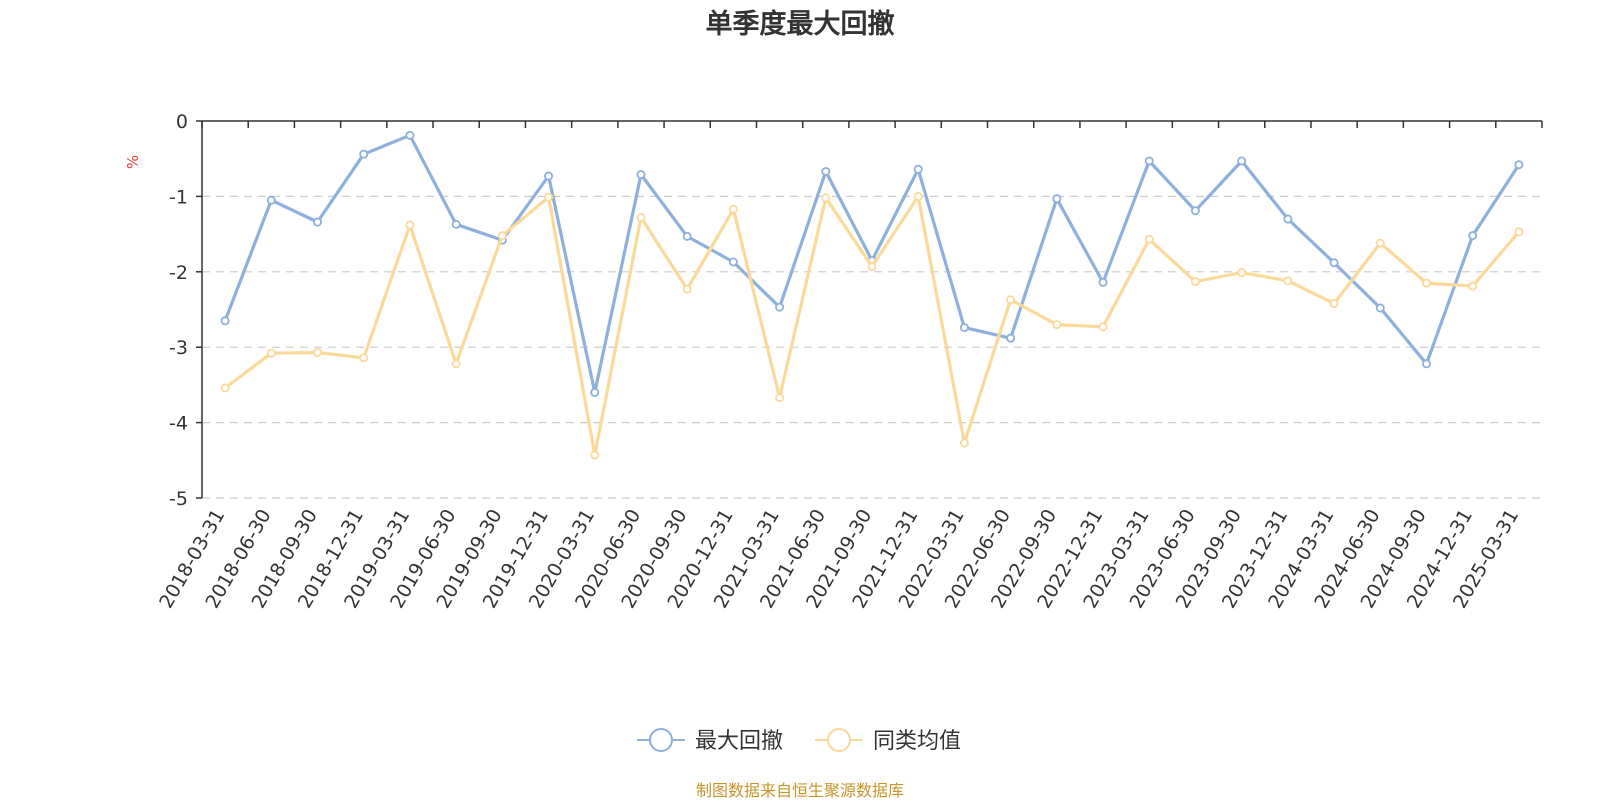 The image size is (1600, 800). I want to click on y-axis-unit: %, so click(133, 162).